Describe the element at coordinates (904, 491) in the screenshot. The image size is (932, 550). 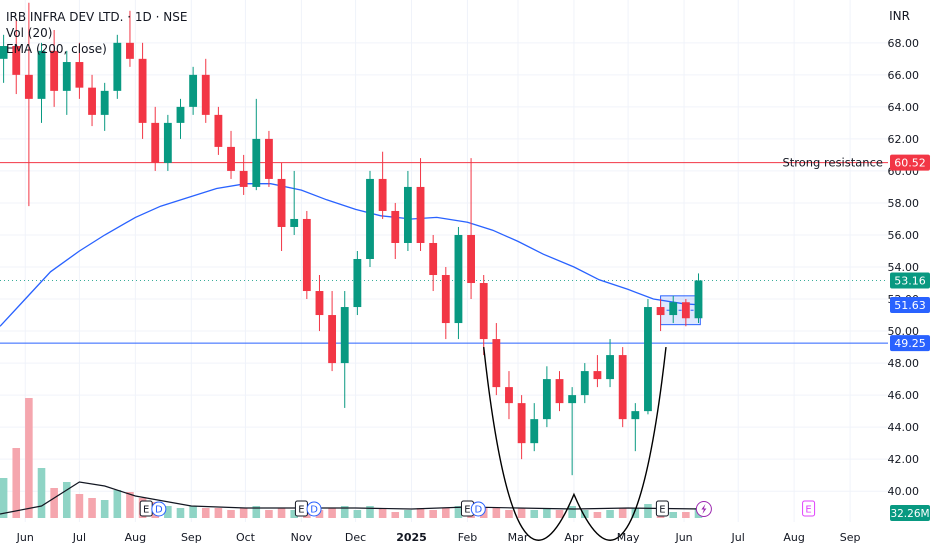
I see `y-tick-label: 40.00` at that location.